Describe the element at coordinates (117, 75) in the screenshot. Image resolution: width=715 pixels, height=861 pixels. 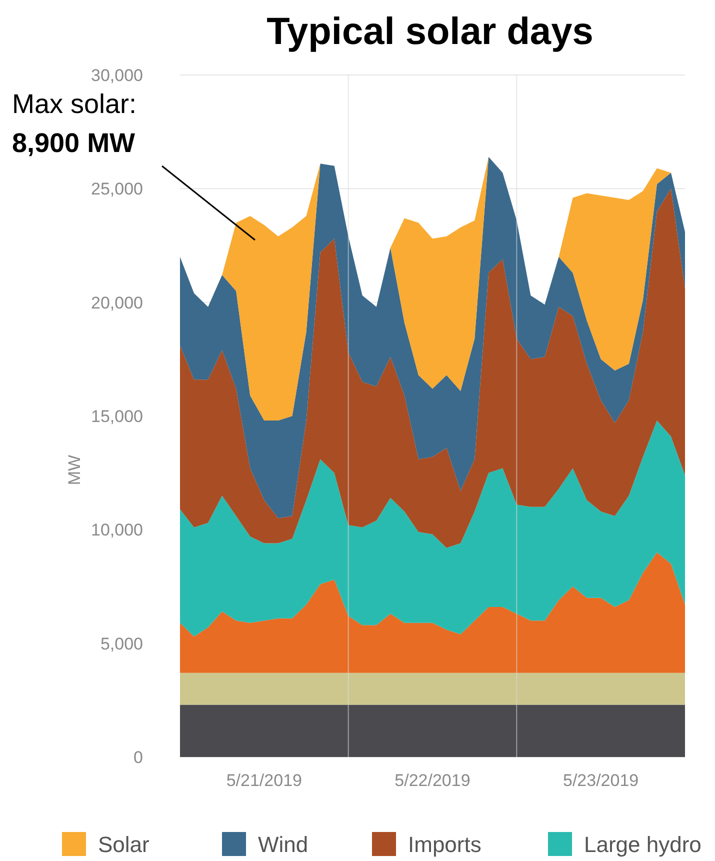
I see `y-tick-label: 30,000` at that location.